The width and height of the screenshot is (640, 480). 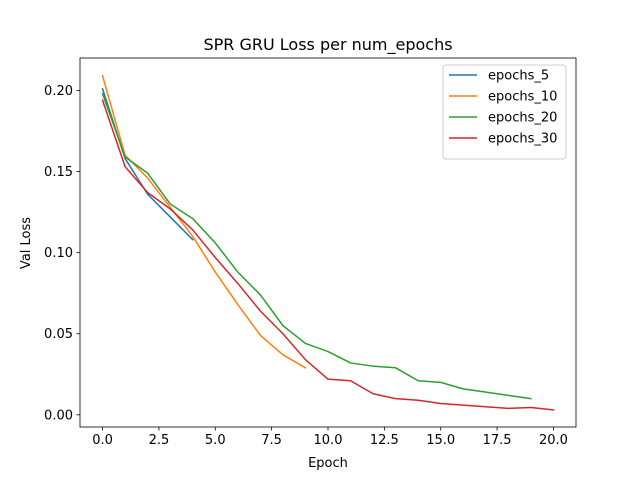 What do you see at coordinates (327, 45) in the screenshot?
I see `chart-title: SPR GRU Loss per num_epochs` at bounding box center [327, 45].